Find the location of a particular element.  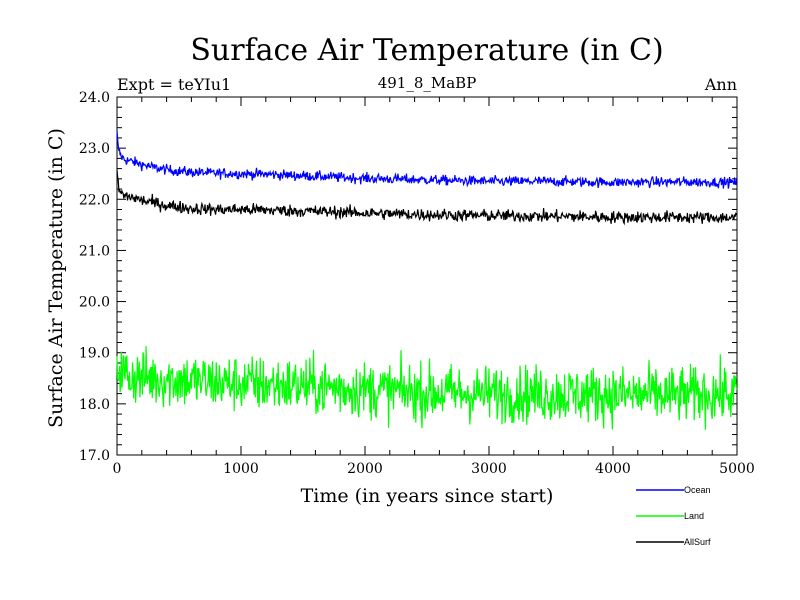

x-axis-label: Time (in years since start) is located at coordinates (427, 496).